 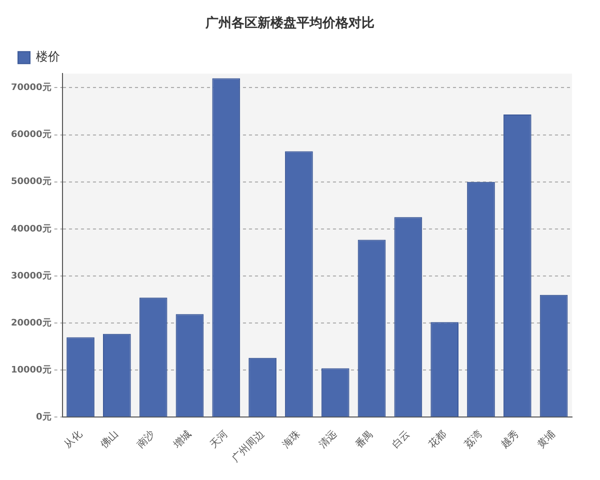 I want to click on x-tick-label: 南沙, so click(x=146, y=439).